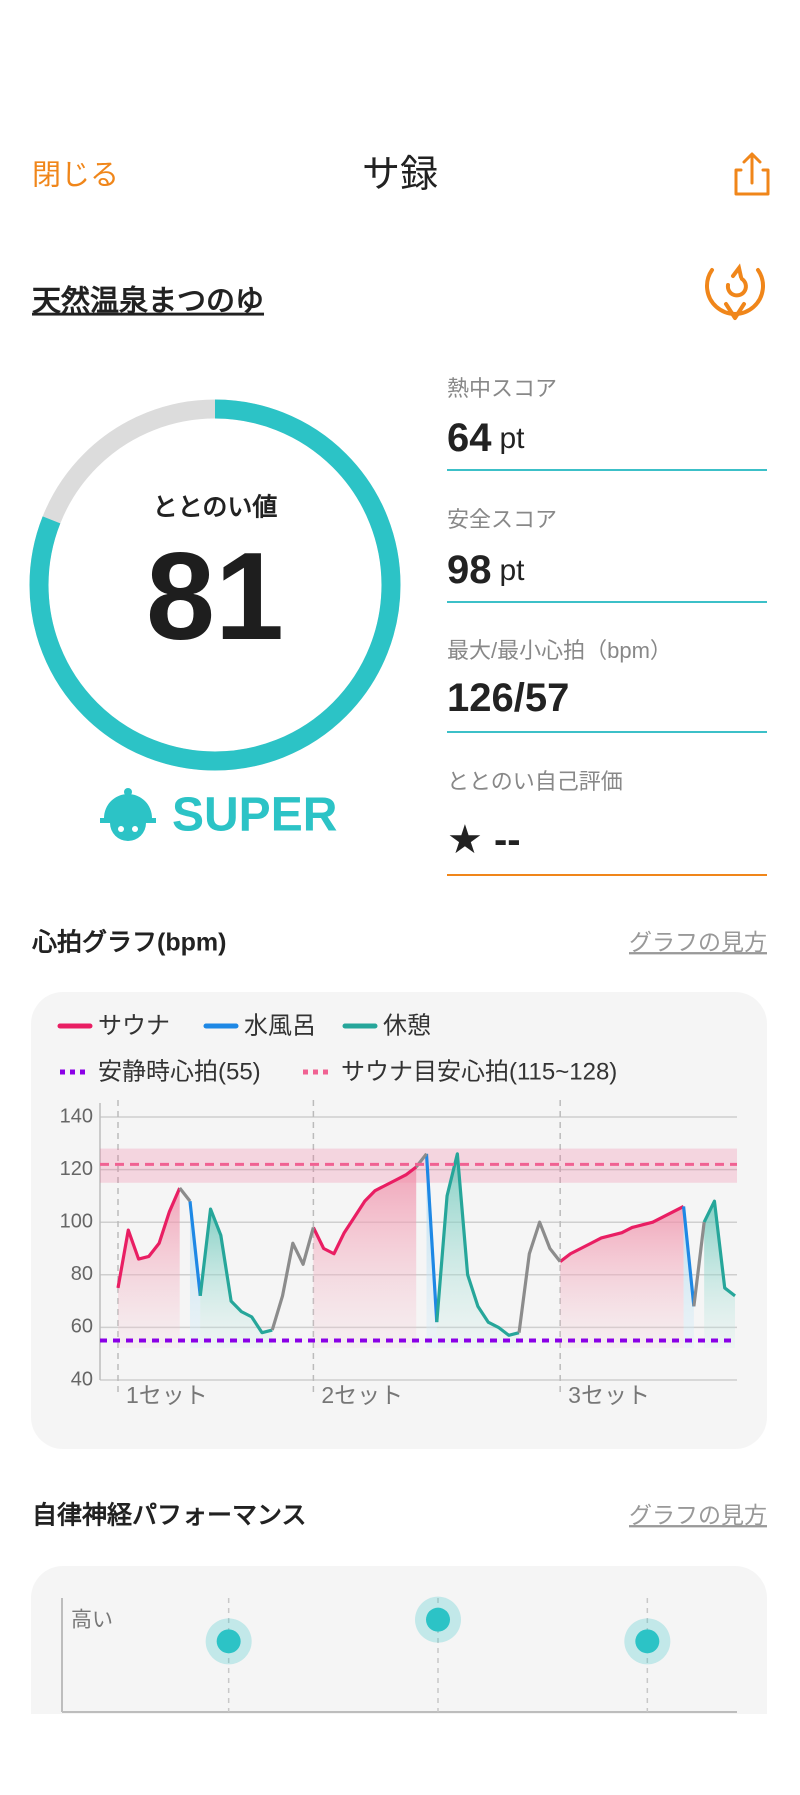  What do you see at coordinates (76, 1221) in the screenshot?
I see `y-tick-label: 100` at bounding box center [76, 1221].